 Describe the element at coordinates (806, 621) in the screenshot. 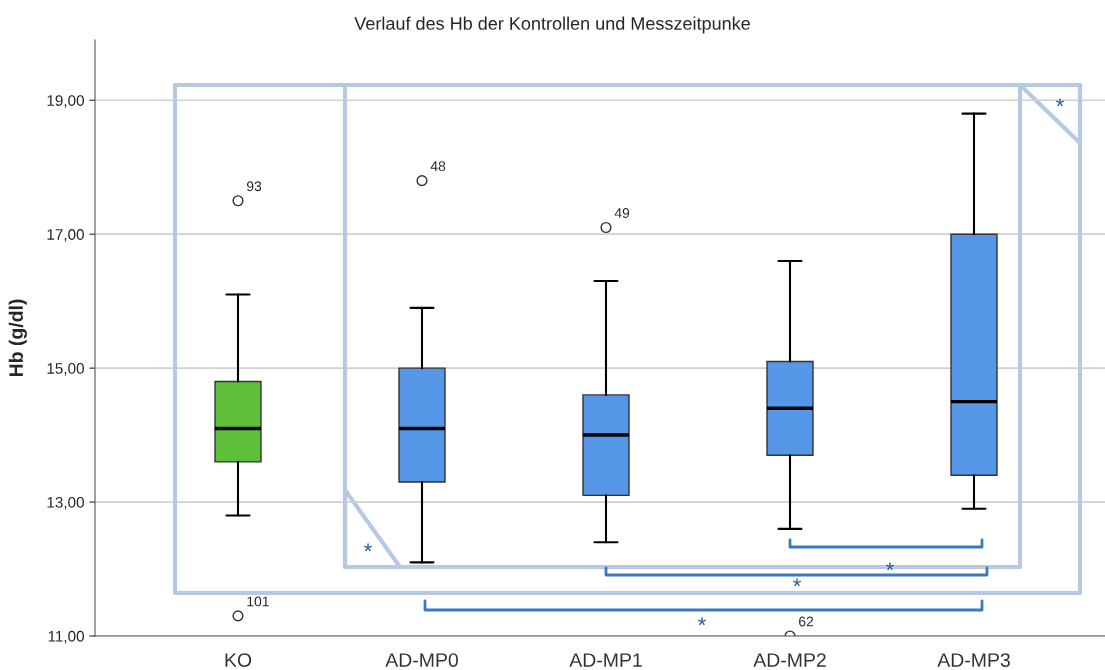

I see `annotation: 62` at that location.